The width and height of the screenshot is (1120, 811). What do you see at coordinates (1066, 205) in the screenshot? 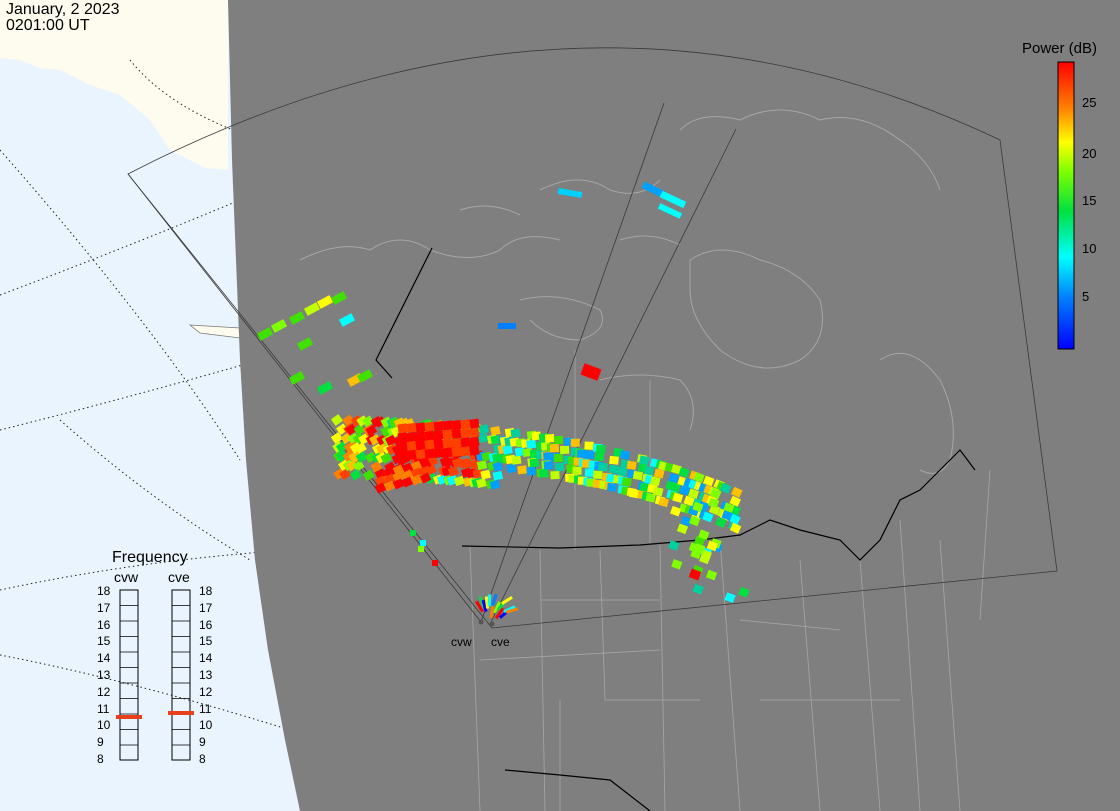
I see `power-colorbar` at bounding box center [1066, 205].